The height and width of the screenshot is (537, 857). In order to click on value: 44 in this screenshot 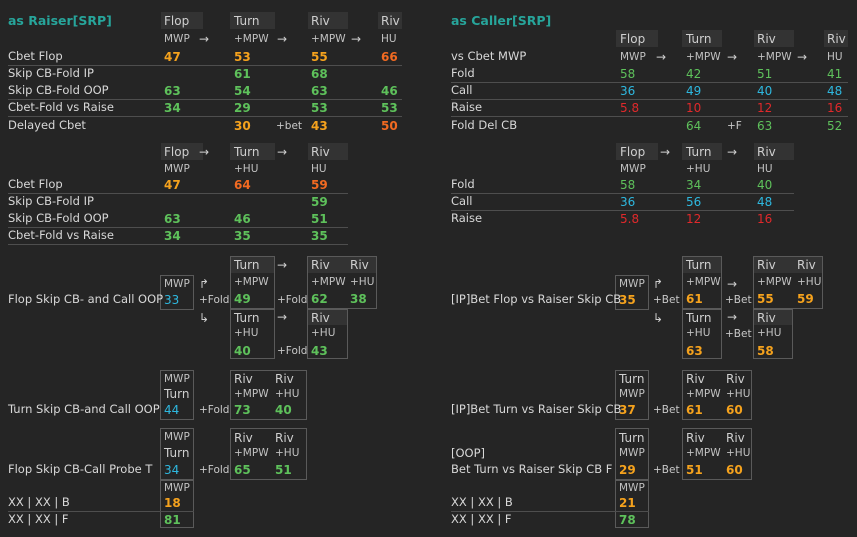, I will do `click(172, 410)`.